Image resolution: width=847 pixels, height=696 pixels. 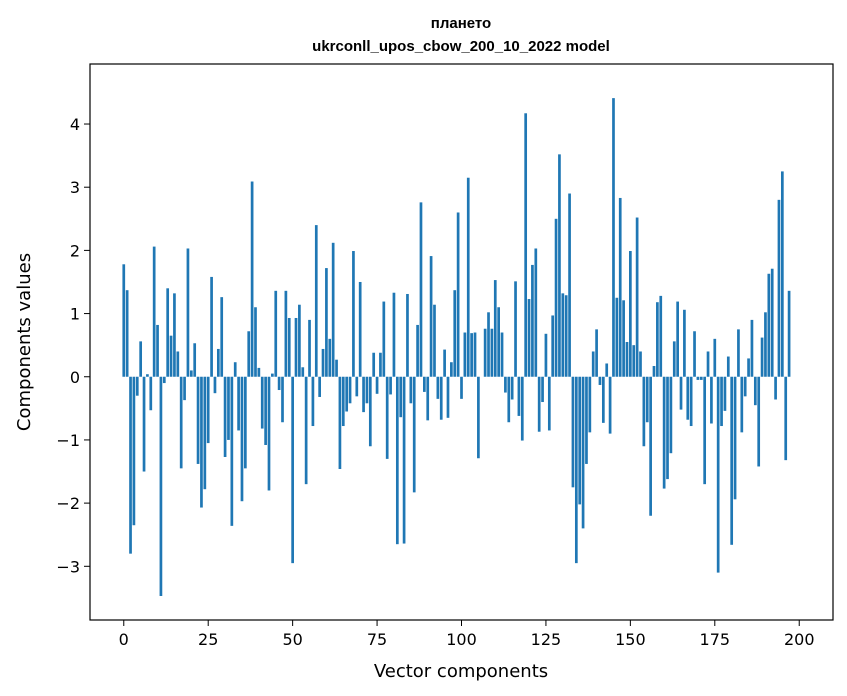 I want to click on x-axis-label: Vector components, so click(x=461, y=671).